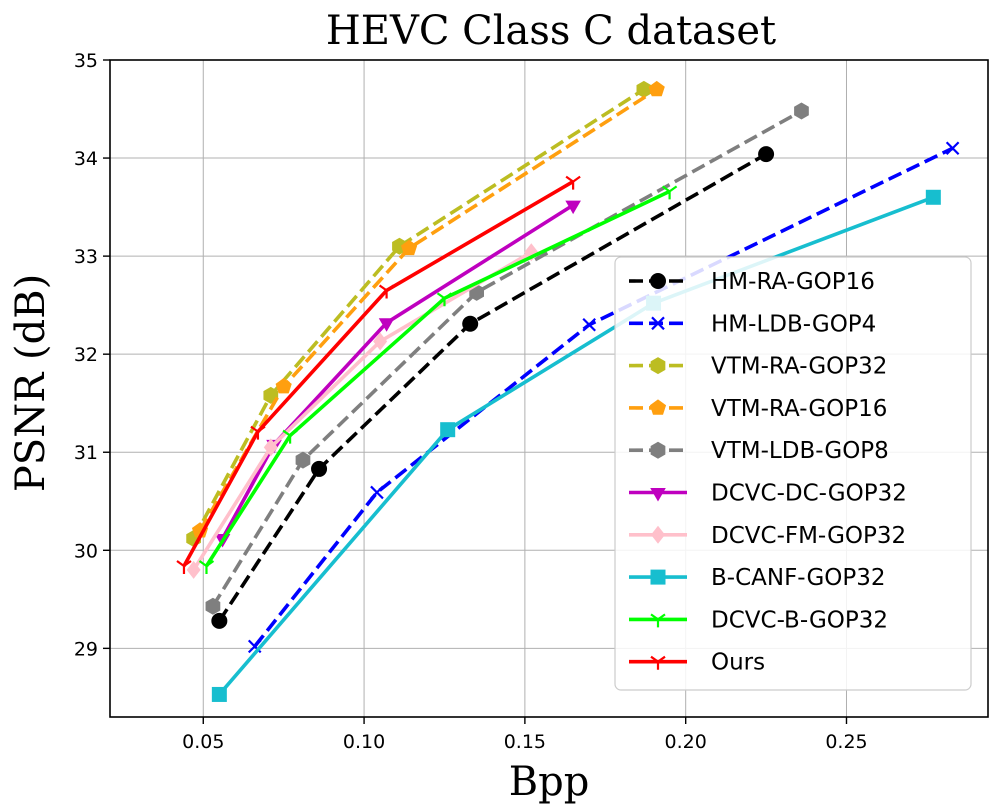  What do you see at coordinates (799, 367) in the screenshot?
I see `legend-label: VTM-RA-GOP32` at bounding box center [799, 367].